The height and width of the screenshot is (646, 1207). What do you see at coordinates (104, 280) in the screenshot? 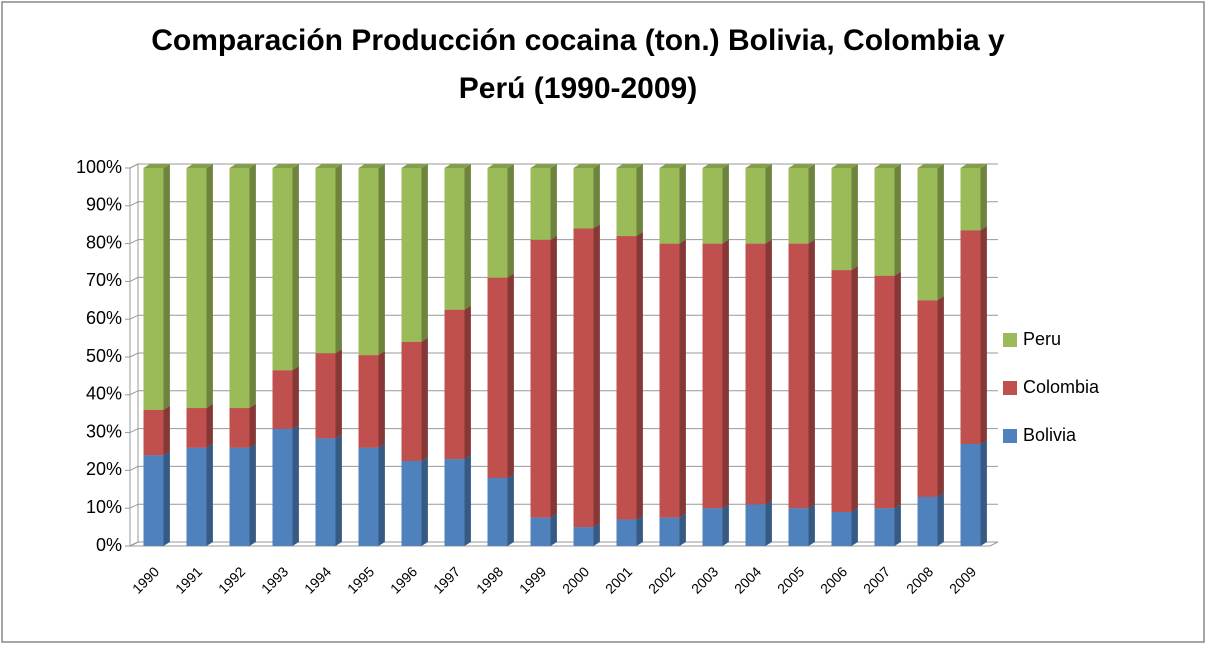
I see `y-tick-label: 70%` at bounding box center [104, 280].